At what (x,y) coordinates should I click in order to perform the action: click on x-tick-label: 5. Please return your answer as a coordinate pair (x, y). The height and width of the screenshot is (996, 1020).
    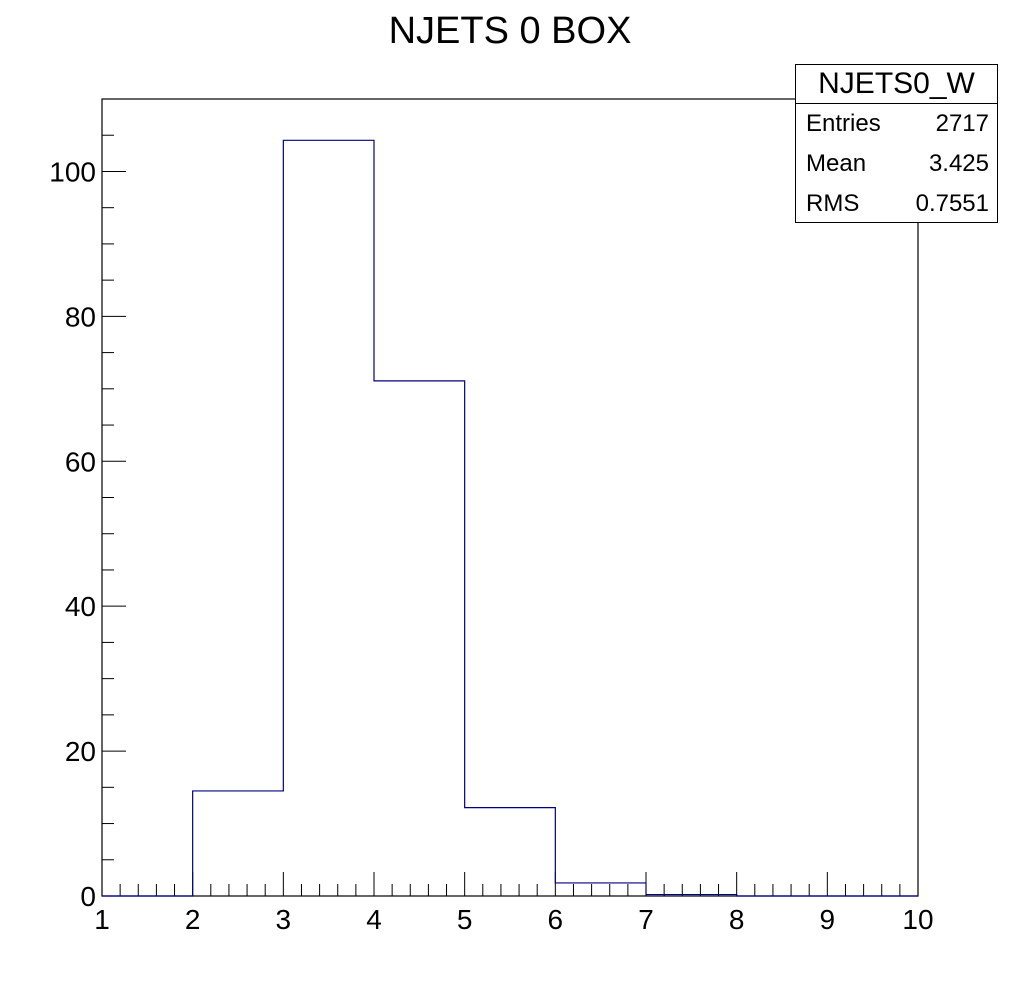
    Looking at the image, I should click on (465, 919).